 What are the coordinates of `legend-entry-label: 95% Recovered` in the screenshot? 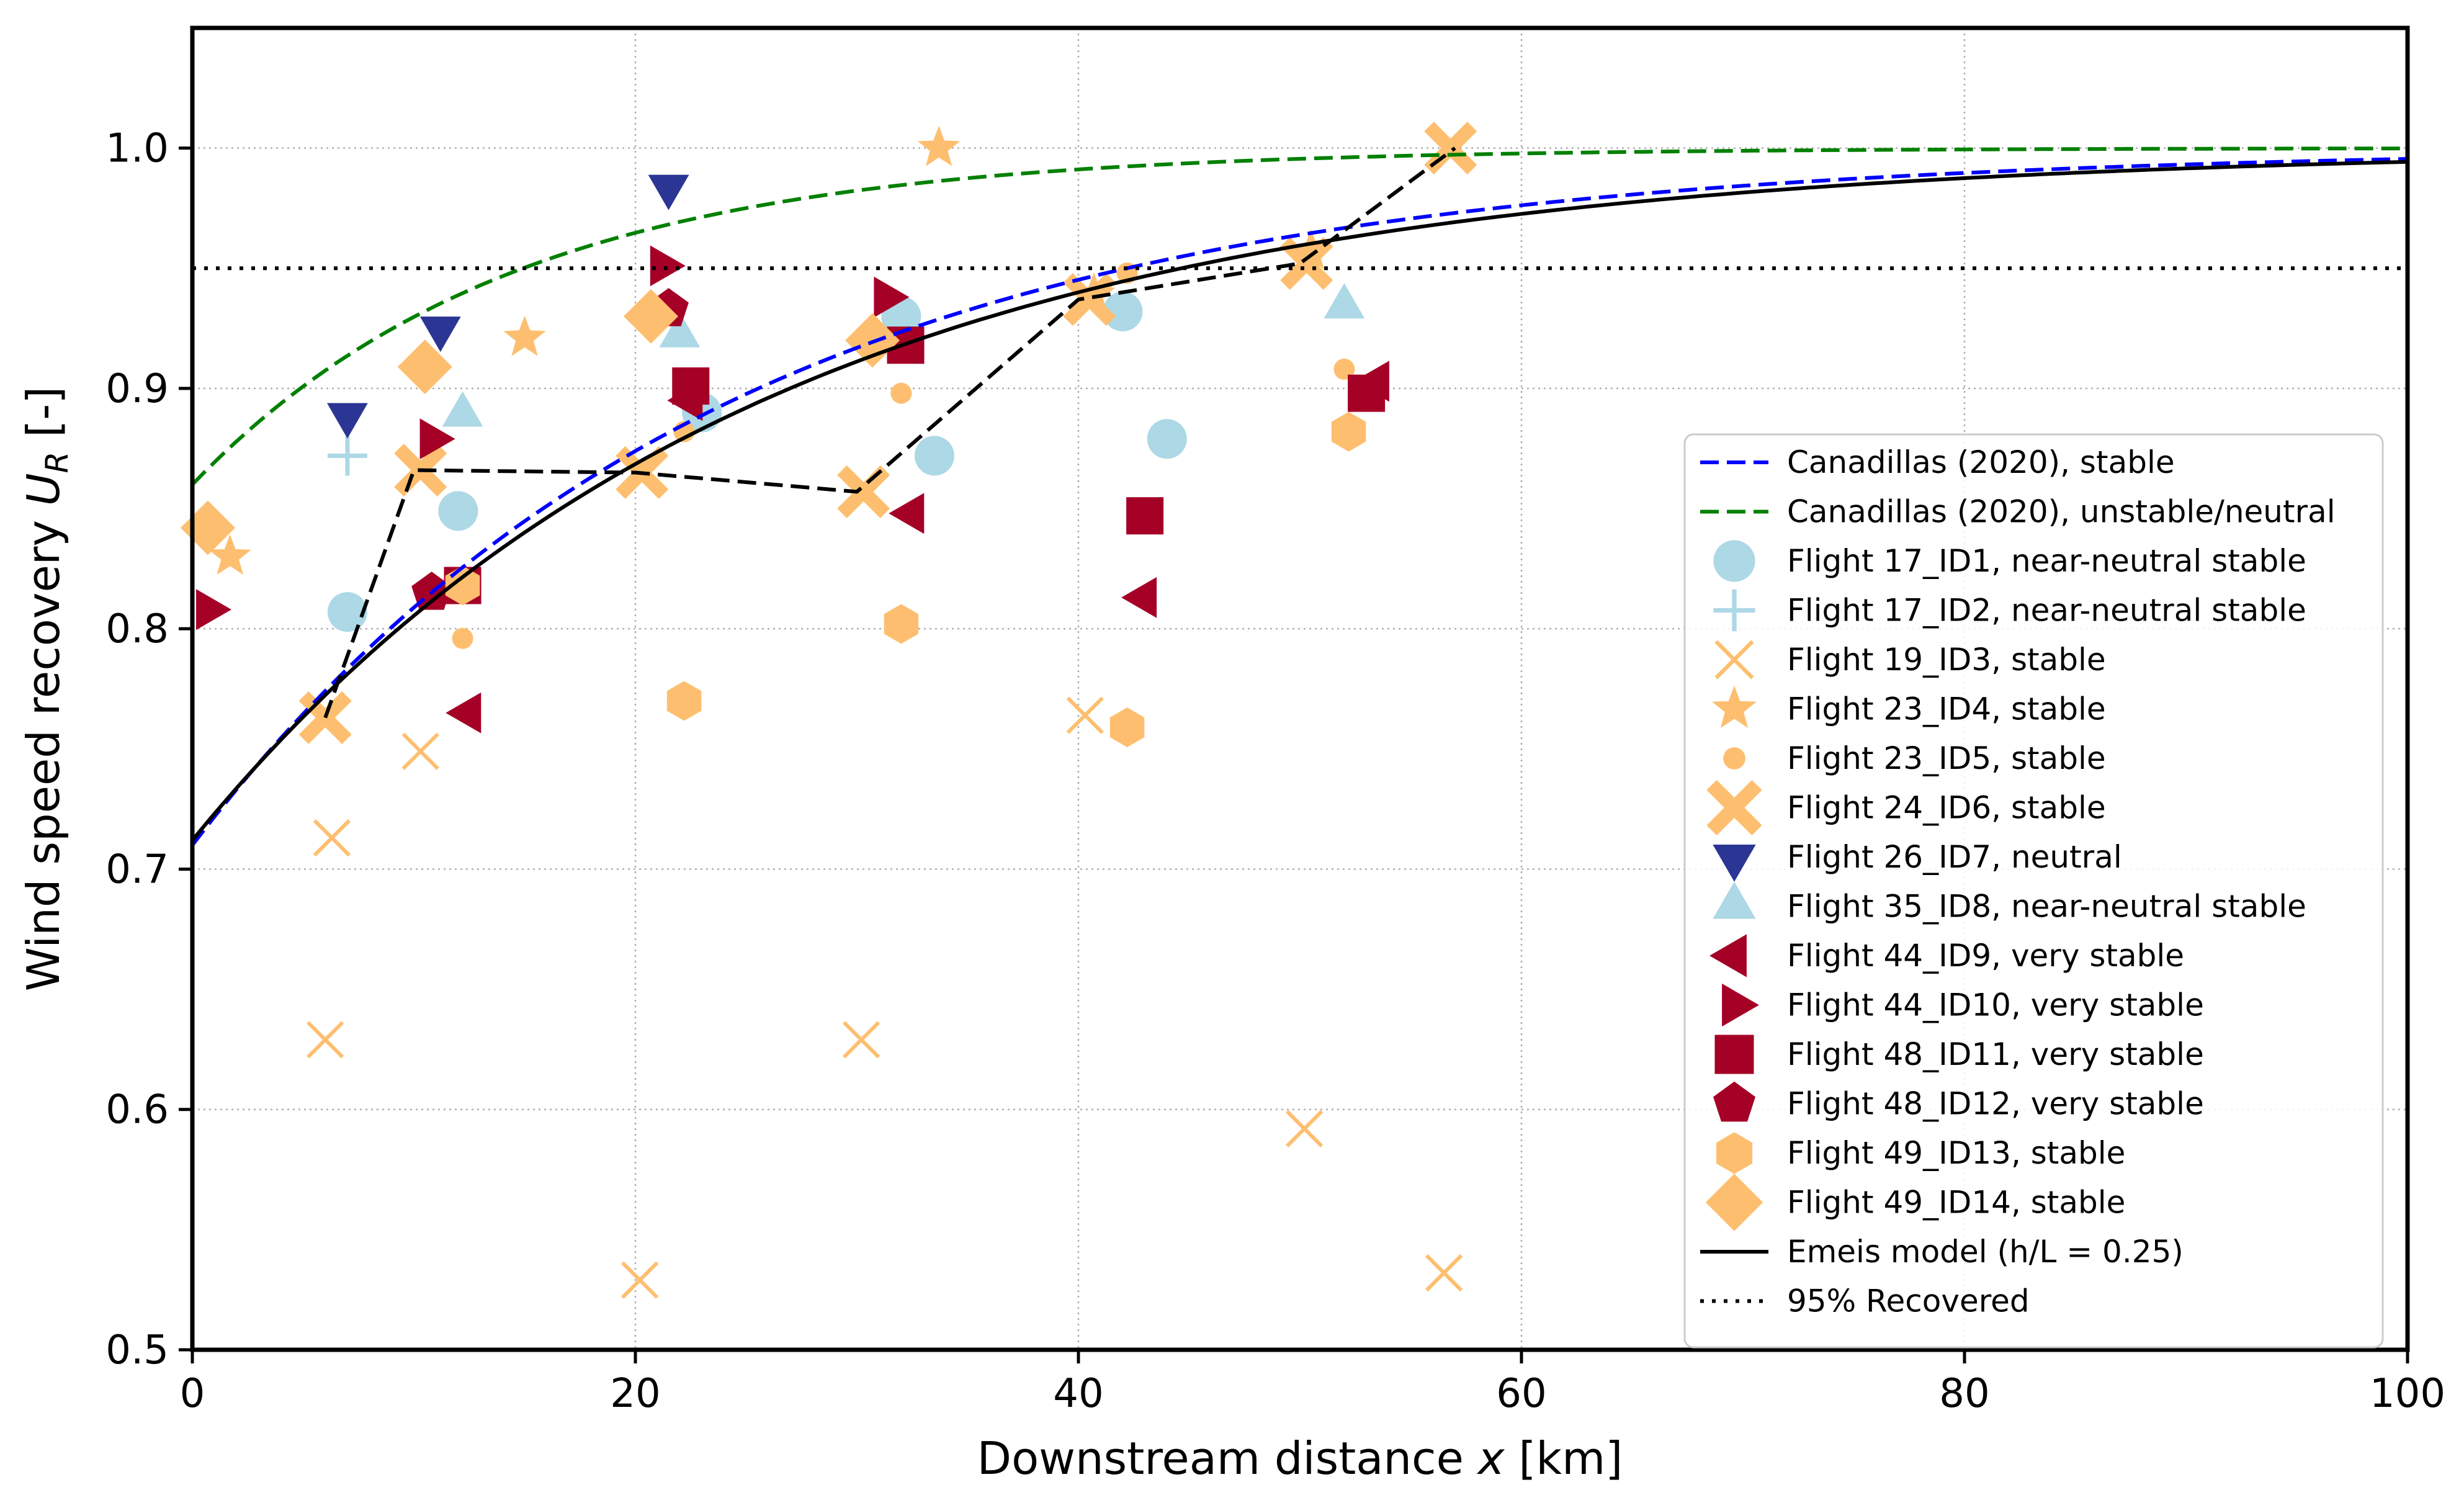 It's located at (1908, 1301).